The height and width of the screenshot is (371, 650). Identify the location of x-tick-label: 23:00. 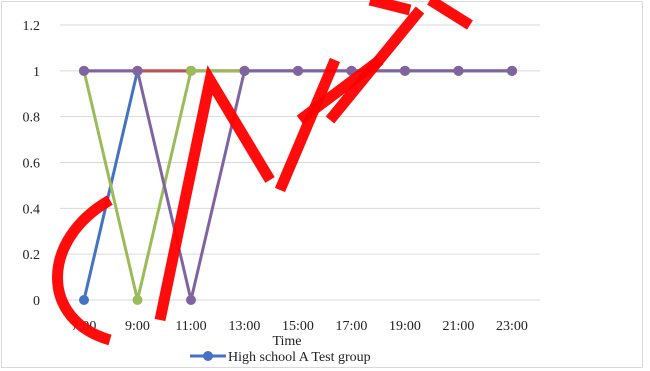
(512, 326).